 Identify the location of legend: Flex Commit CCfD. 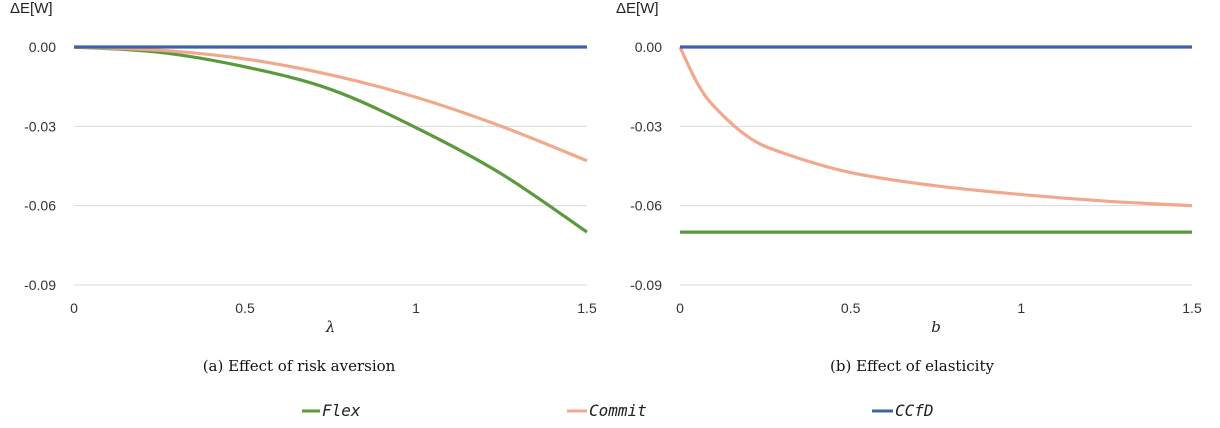
(618, 410).